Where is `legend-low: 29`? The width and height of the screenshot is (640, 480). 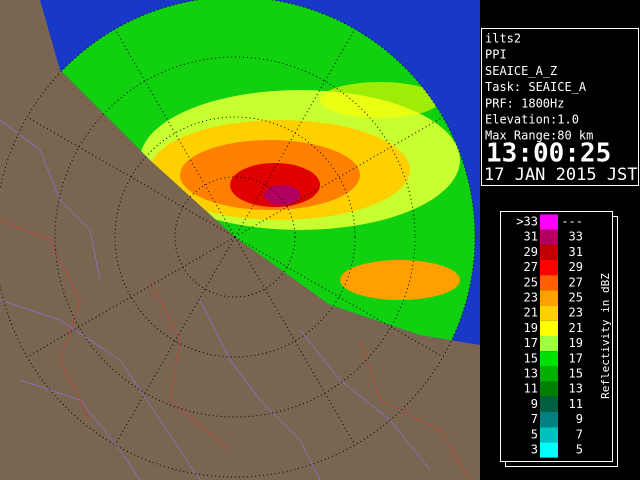
legend-low: 29 is located at coordinates (531, 252).